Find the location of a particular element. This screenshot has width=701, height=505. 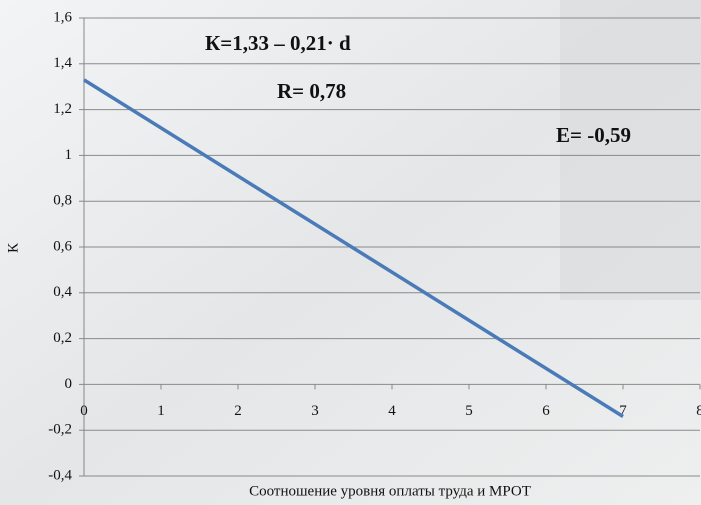

y-tick-label: 1 is located at coordinates (69, 155).